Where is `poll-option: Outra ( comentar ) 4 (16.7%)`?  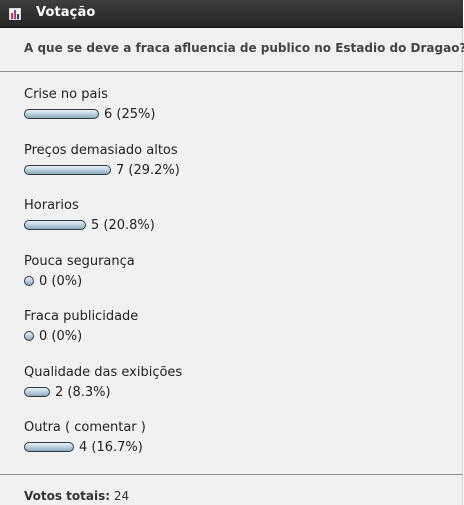 poll-option: Outra ( comentar ) 4 (16.7%) is located at coordinates (234, 443).